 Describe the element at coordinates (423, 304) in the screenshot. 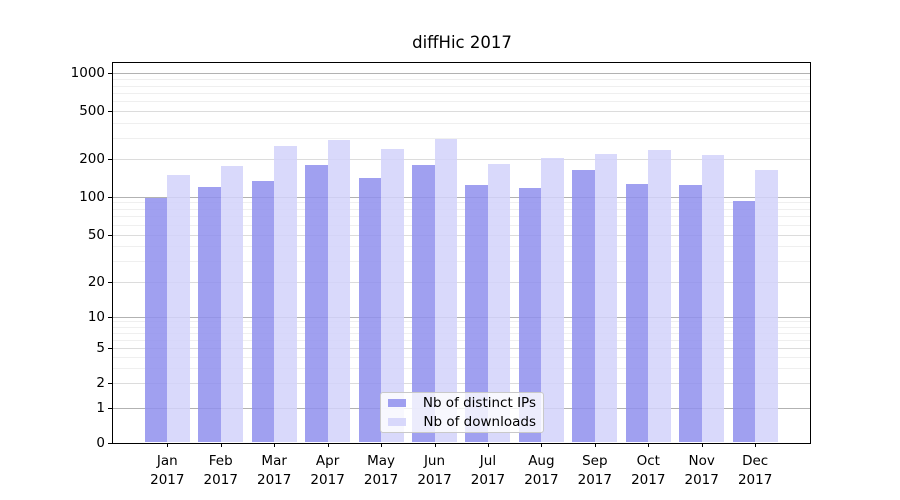

I see `bar-distinct-ips-jun` at that location.